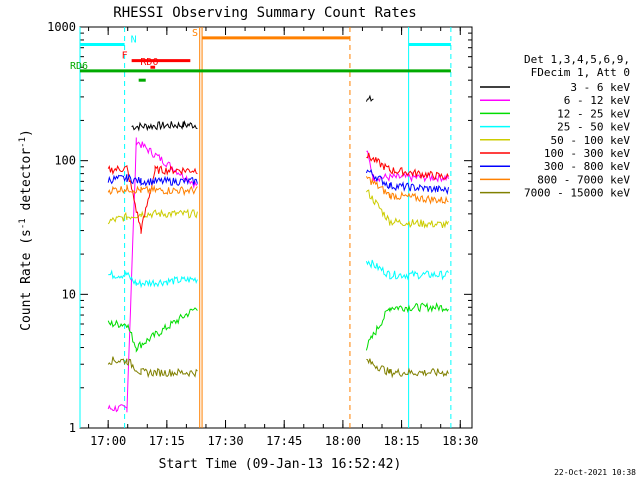  I want to click on legend-header: FDecim 1, Att 0, so click(580, 72).